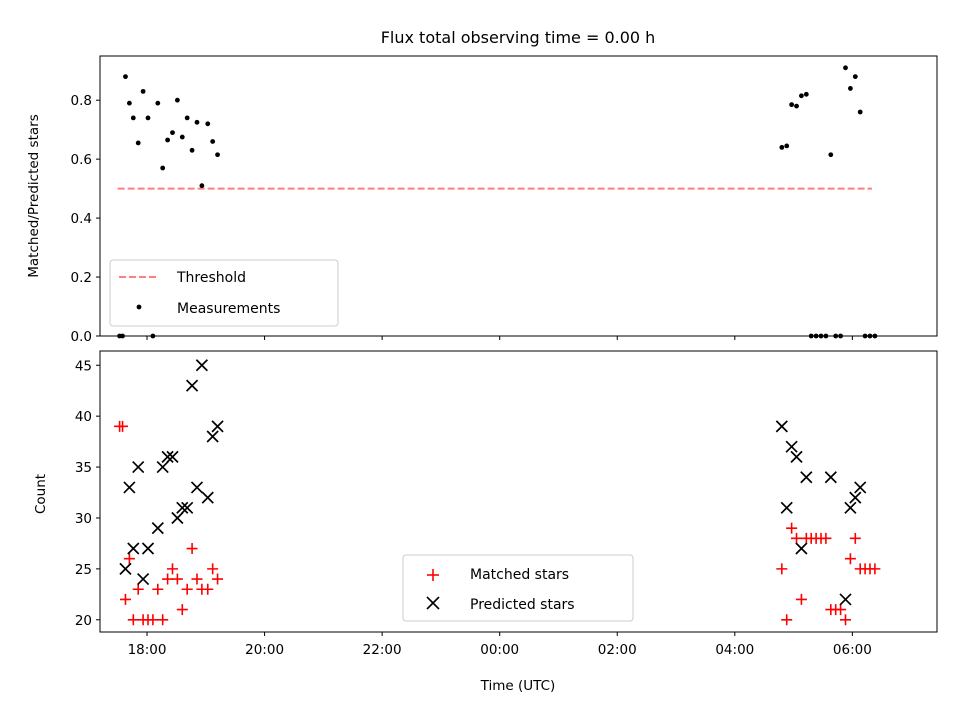 Image resolution: width=960 pixels, height=720 pixels. Describe the element at coordinates (852, 650) in the screenshot. I see `bottom-x-tick-label: 06:00` at that location.